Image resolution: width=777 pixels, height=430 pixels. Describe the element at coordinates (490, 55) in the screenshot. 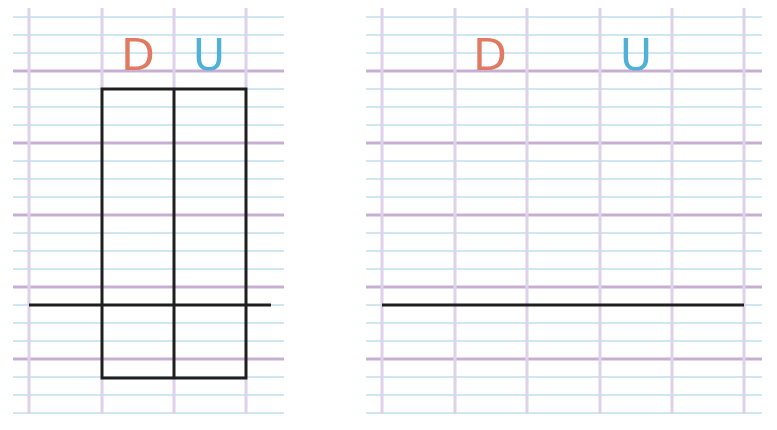

I see `right-label-d: D` at that location.